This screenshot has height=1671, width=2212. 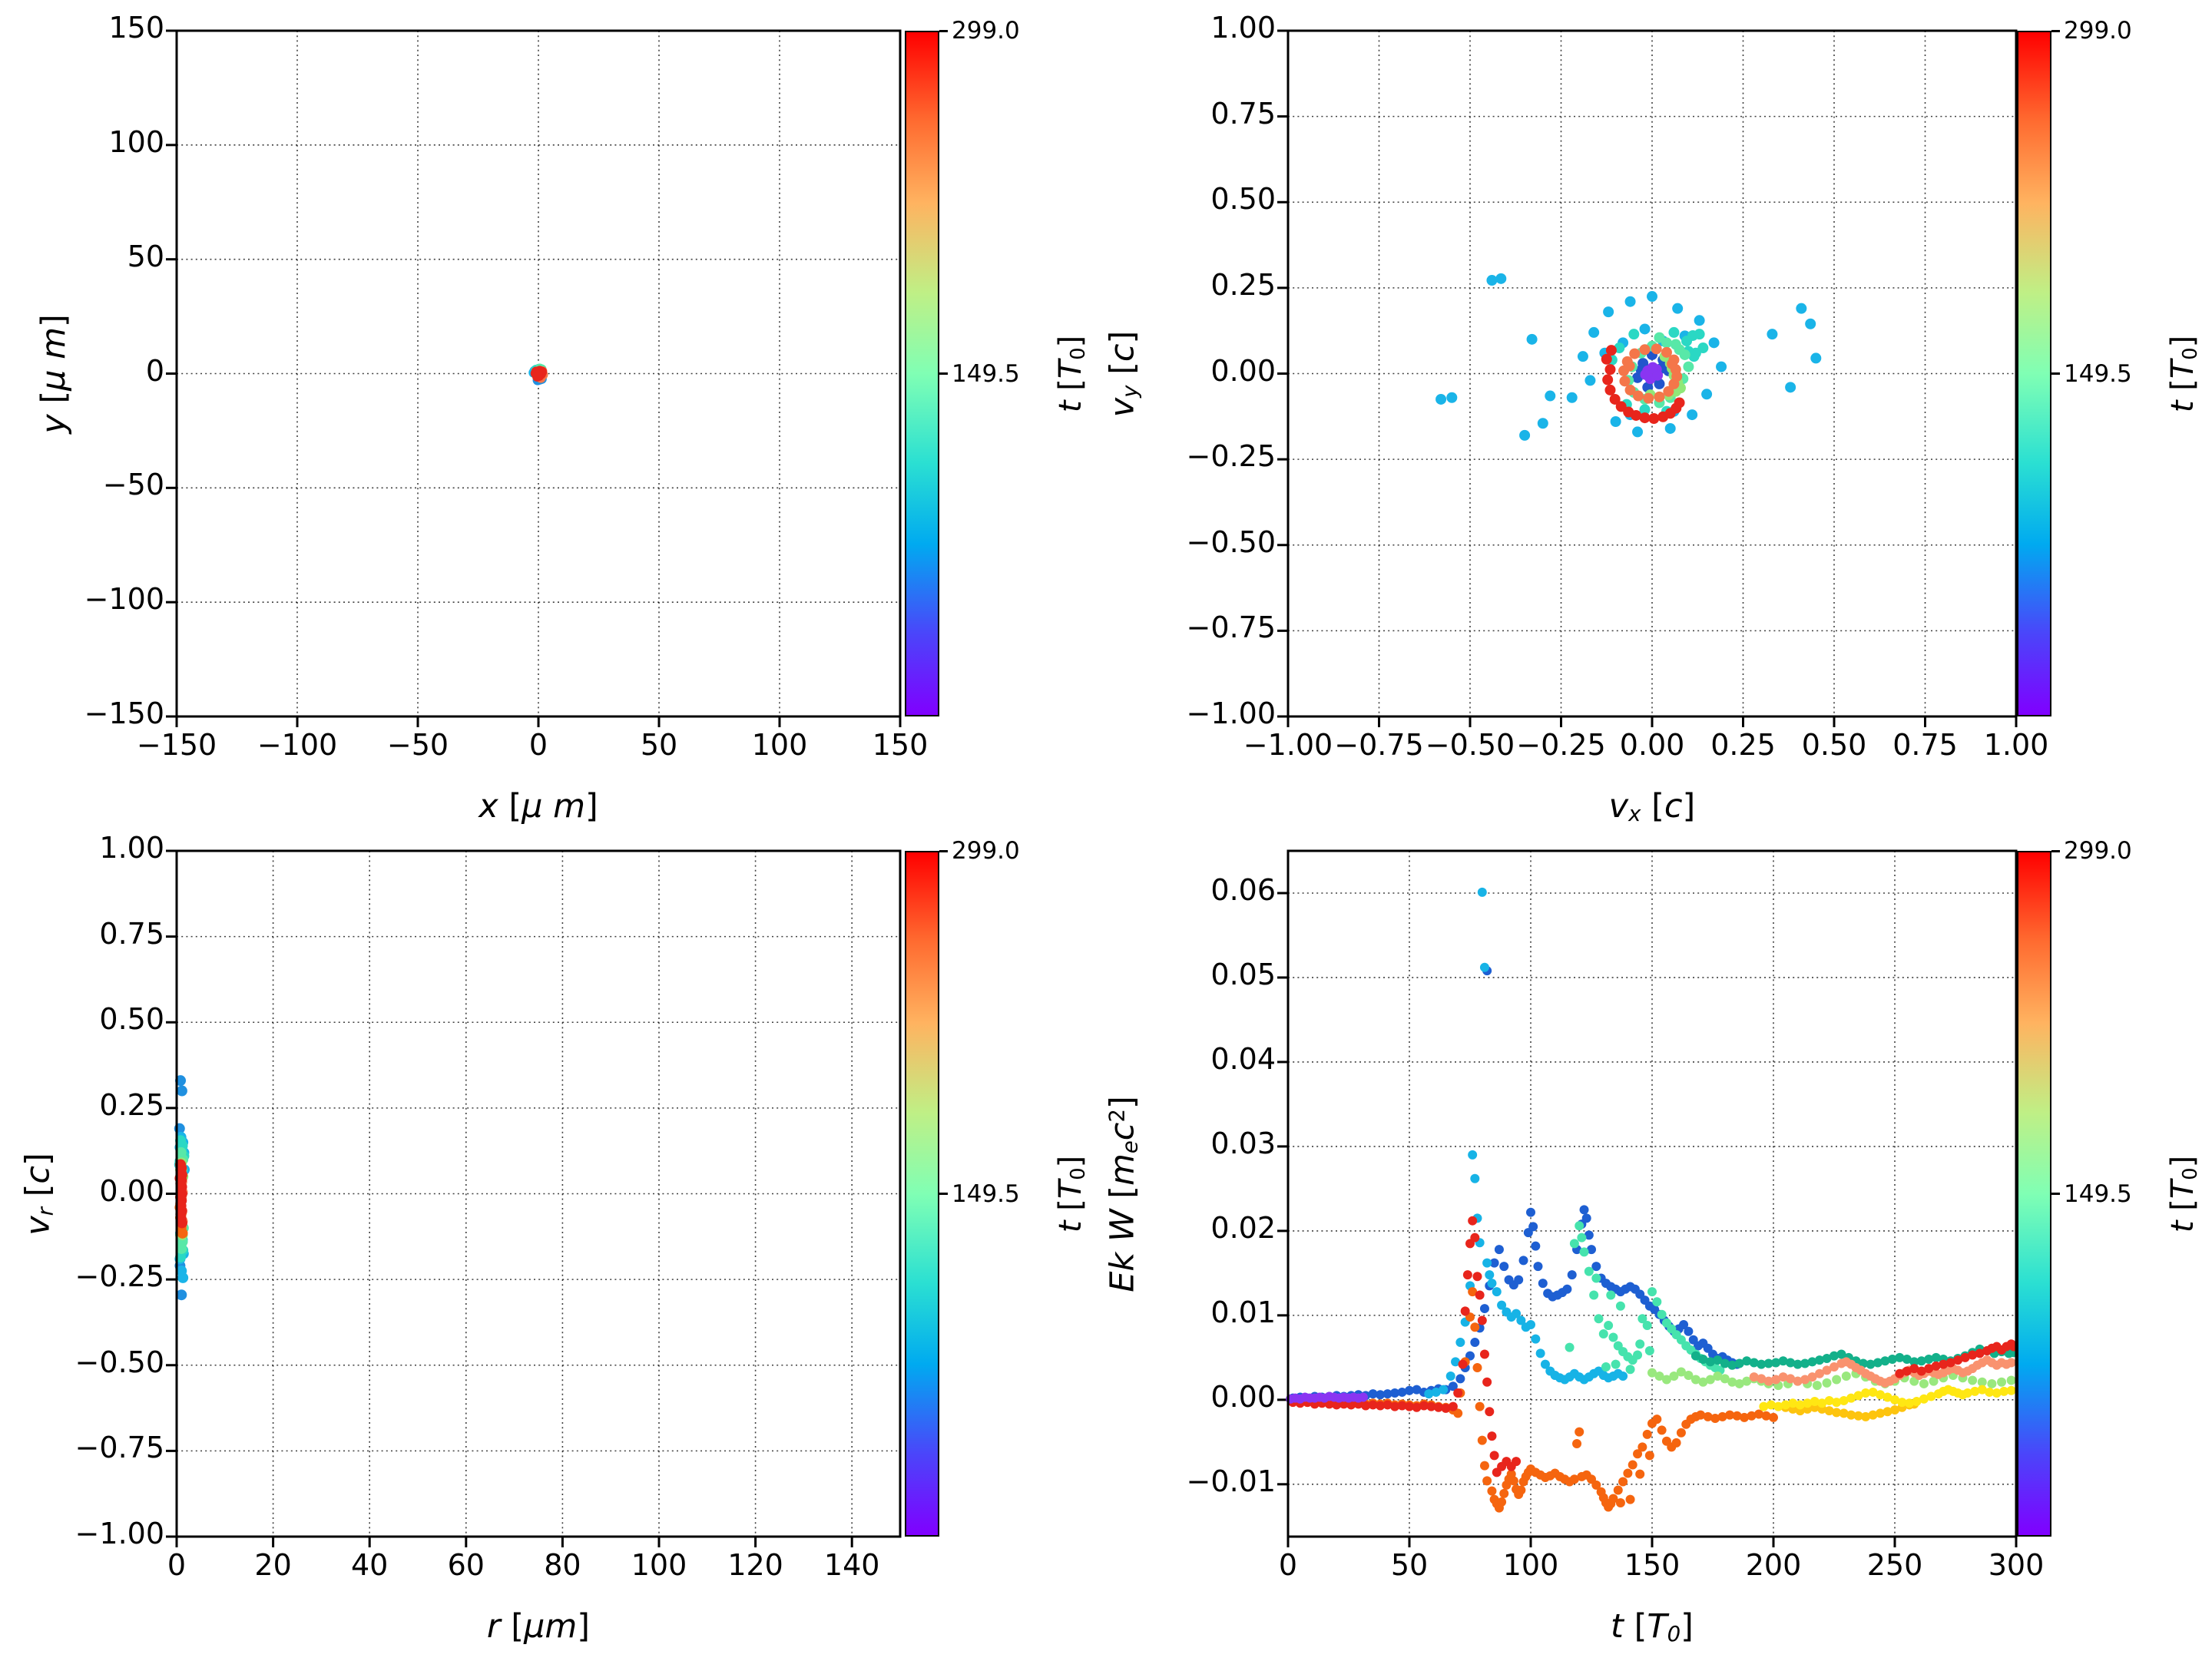 What do you see at coordinates (2034, 1194) in the screenshot?
I see `colorbar-gradient` at bounding box center [2034, 1194].